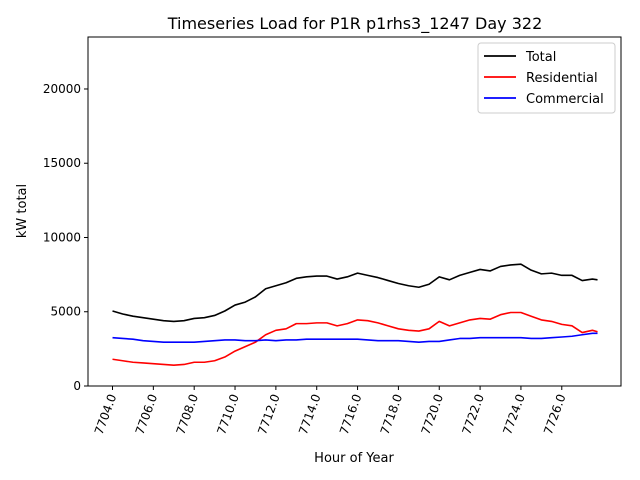 This screenshot has height=480, width=640. I want to click on legend-box, so click(546, 78).